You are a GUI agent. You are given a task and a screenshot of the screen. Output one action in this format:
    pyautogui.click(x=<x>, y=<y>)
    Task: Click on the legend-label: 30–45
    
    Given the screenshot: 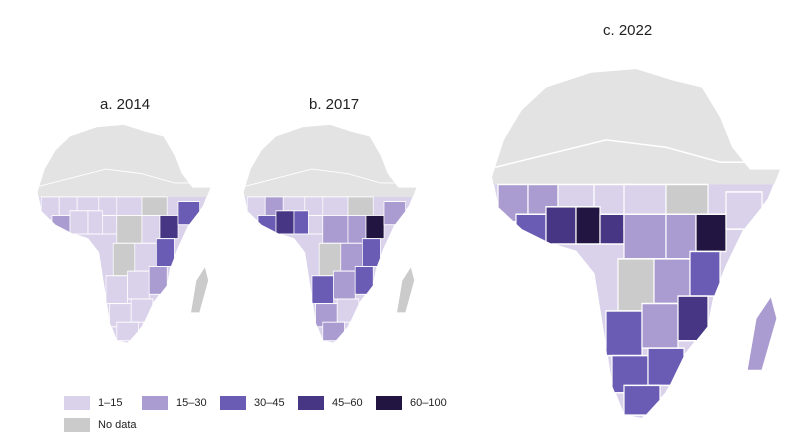 What is the action you would take?
    pyautogui.click(x=269, y=403)
    